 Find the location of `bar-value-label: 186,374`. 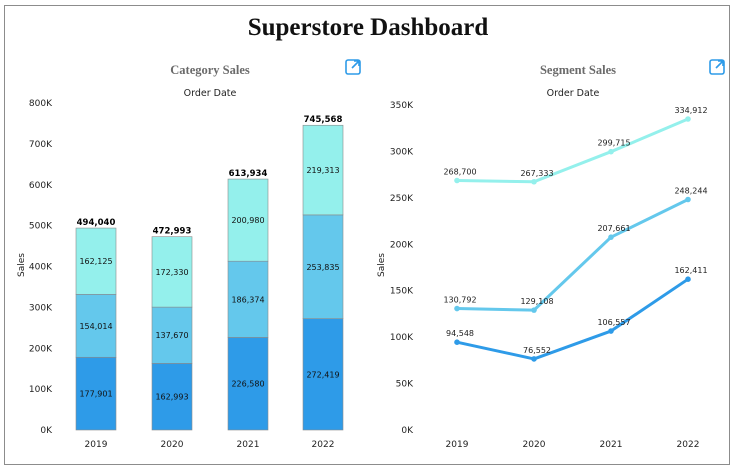

bar-value-label: 186,374 is located at coordinates (247, 299).